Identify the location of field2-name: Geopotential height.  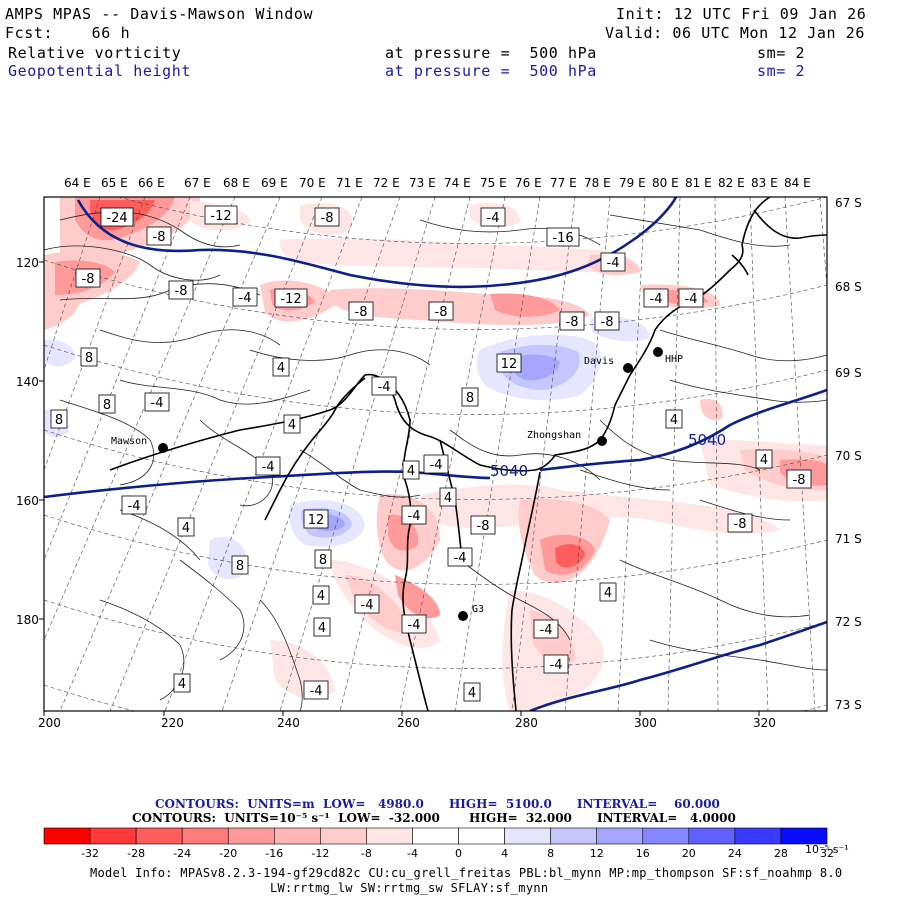
(99, 71).